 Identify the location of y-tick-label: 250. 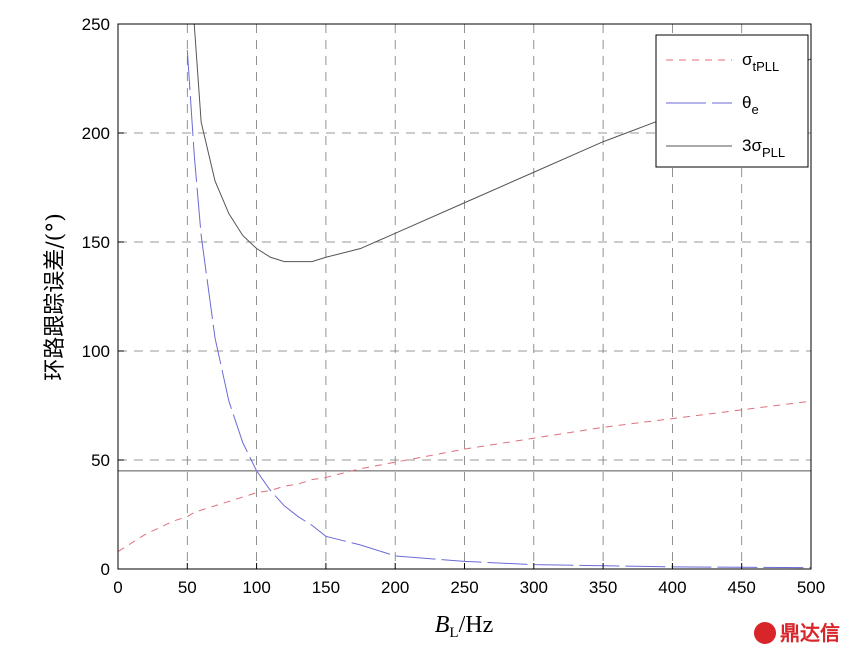
(96, 24).